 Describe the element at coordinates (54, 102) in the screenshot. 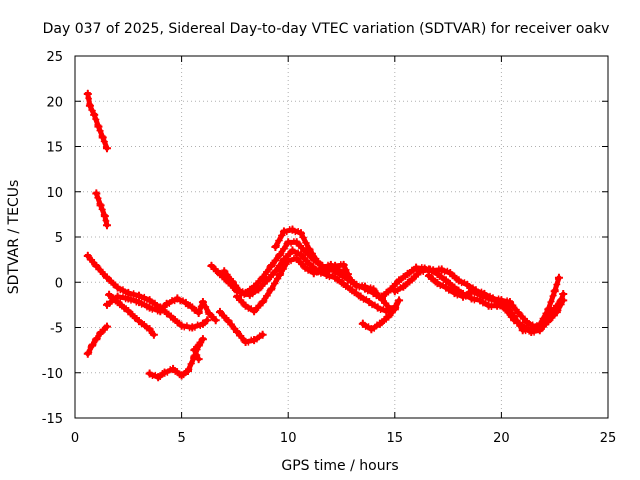

I see `y-tick-label: 20` at that location.